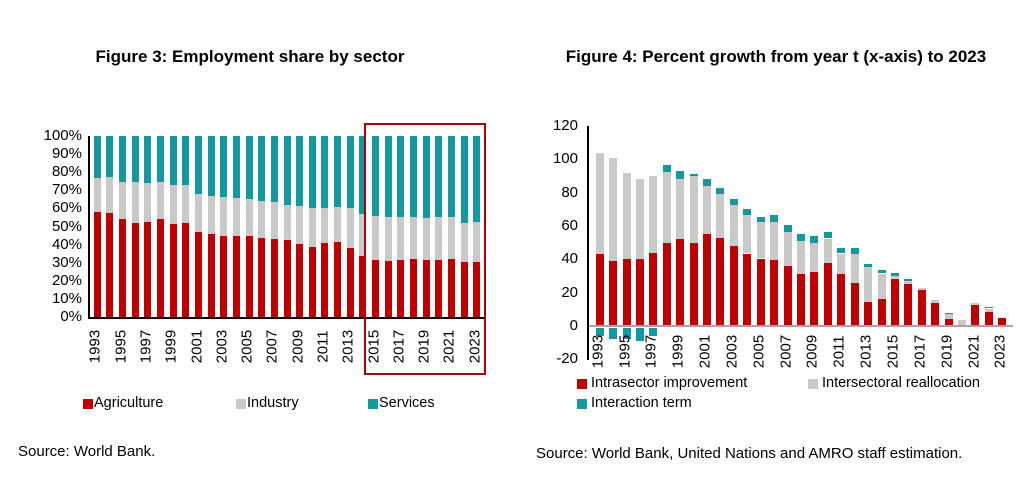 The width and height of the screenshot is (1032, 481). Describe the element at coordinates (666, 284) in the screenshot. I see `bar-1998-intrasector-improvement` at that location.